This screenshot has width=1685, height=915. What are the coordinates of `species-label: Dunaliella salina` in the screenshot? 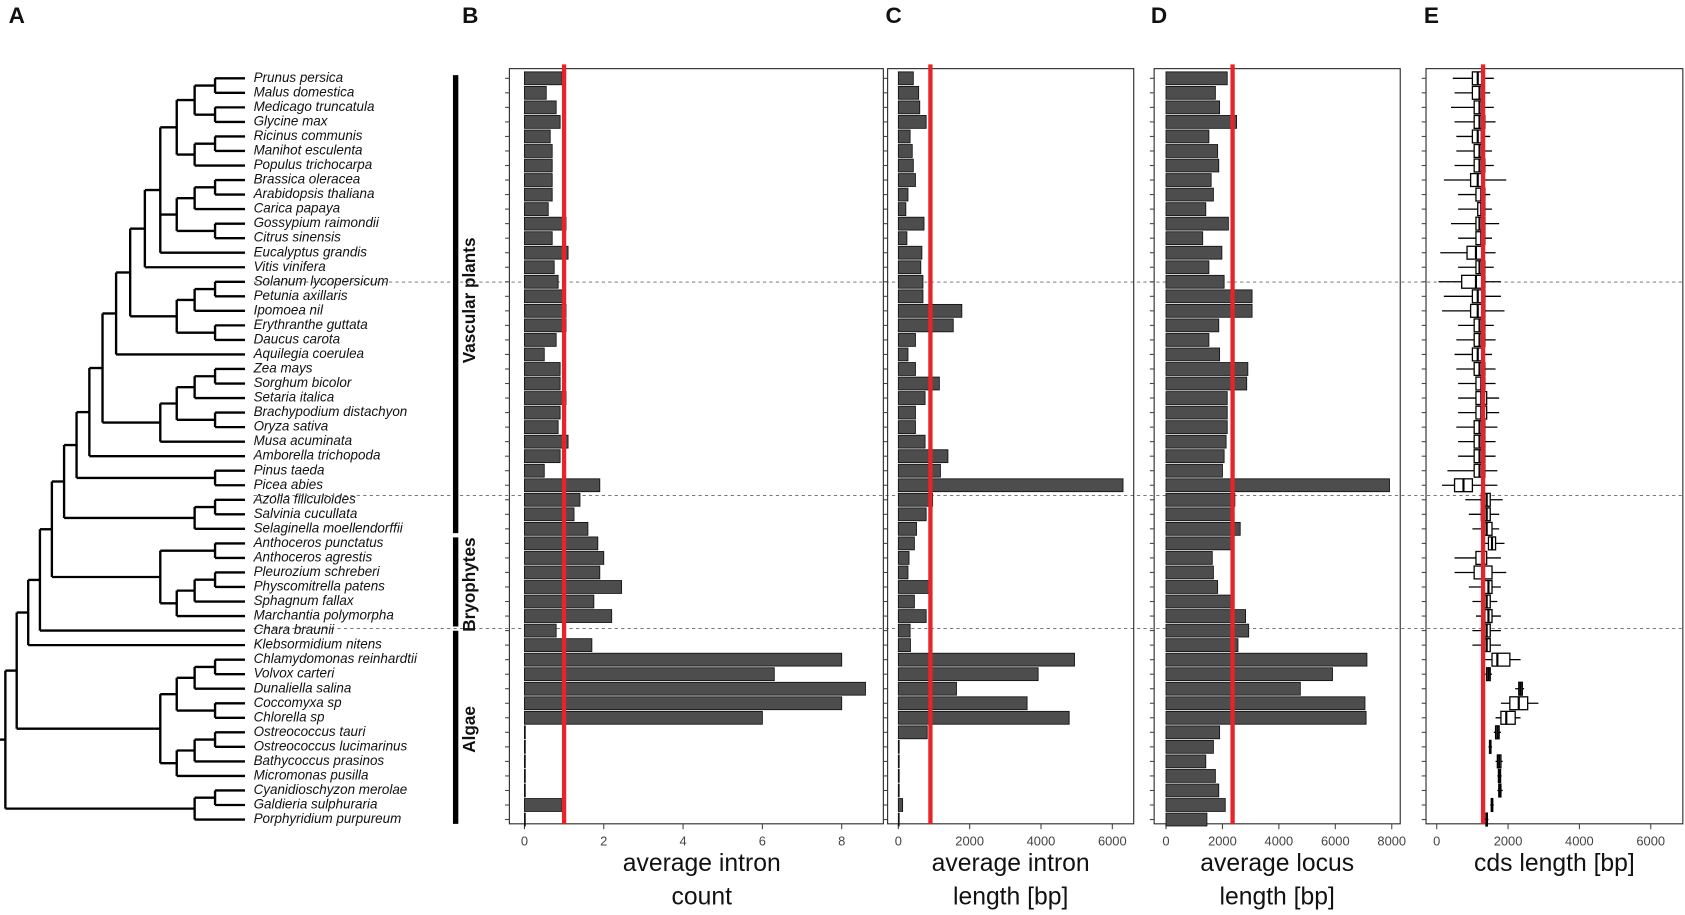 It's located at (303, 687).